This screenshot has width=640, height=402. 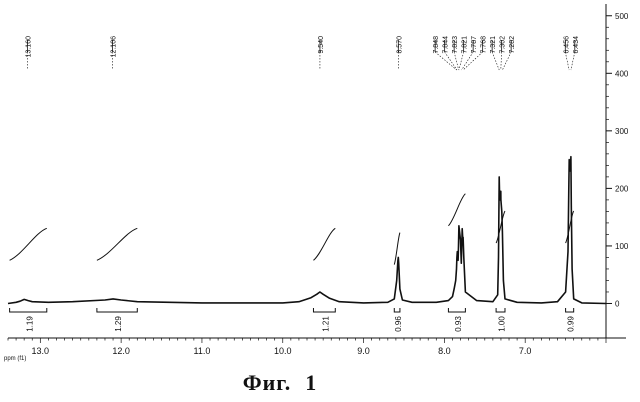 I want to click on figure-caption: Фиг. 1, so click(x=280, y=383).